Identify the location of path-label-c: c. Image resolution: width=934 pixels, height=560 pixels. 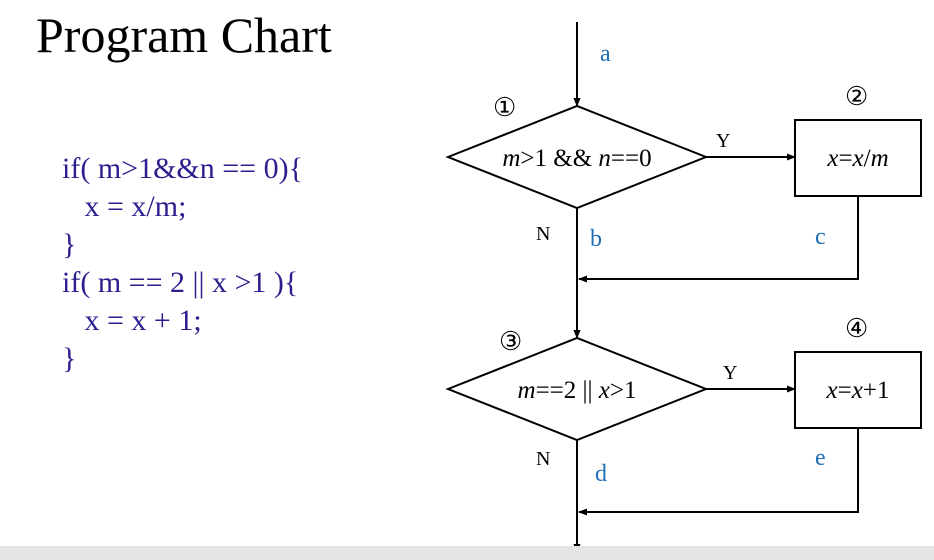
(820, 237).